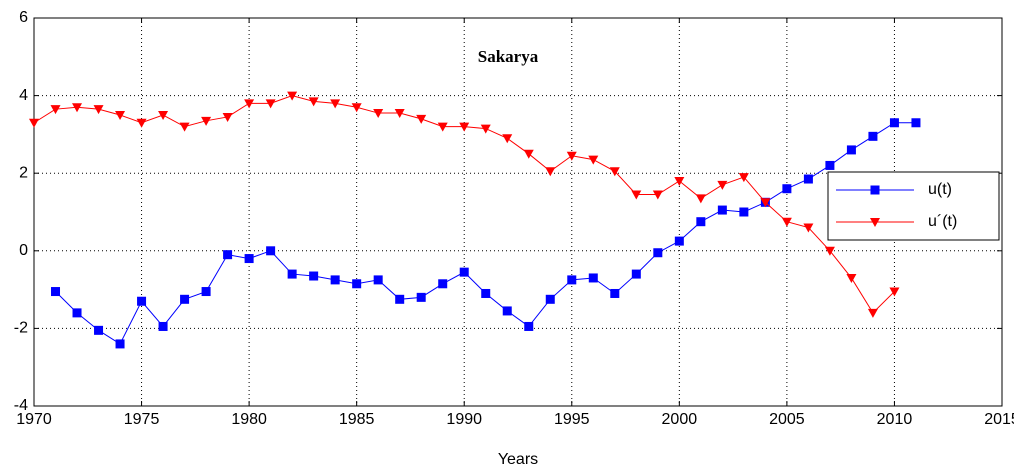 This screenshot has width=1014, height=472. Describe the element at coordinates (940, 189) in the screenshot. I see `legend-label: u(t)` at that location.